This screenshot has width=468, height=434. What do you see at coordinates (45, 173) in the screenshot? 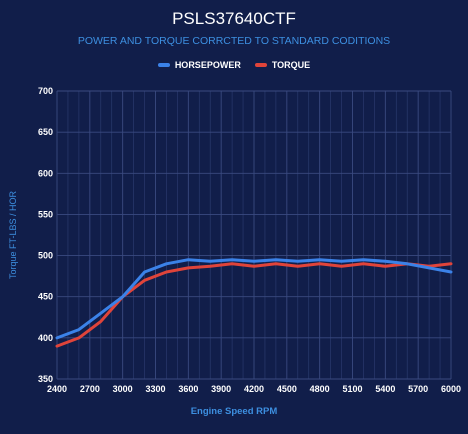
I see `y-tick-label: 600` at bounding box center [45, 173].